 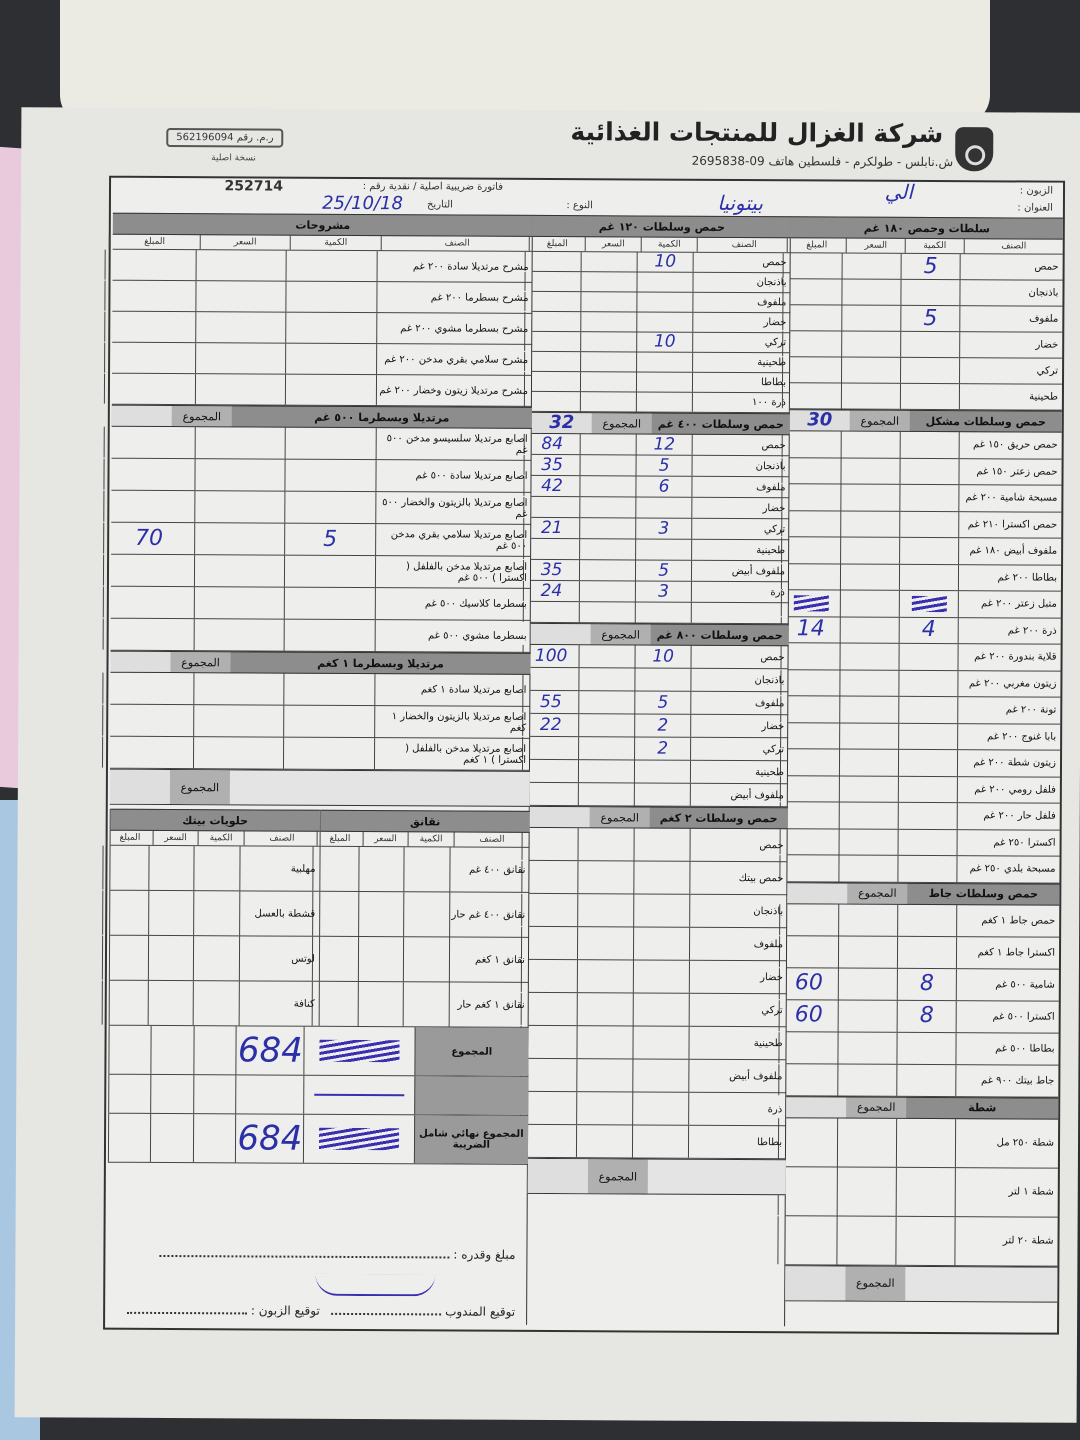 What do you see at coordinates (551, 570) in the screenshot?
I see `item-amount: 35` at bounding box center [551, 570].